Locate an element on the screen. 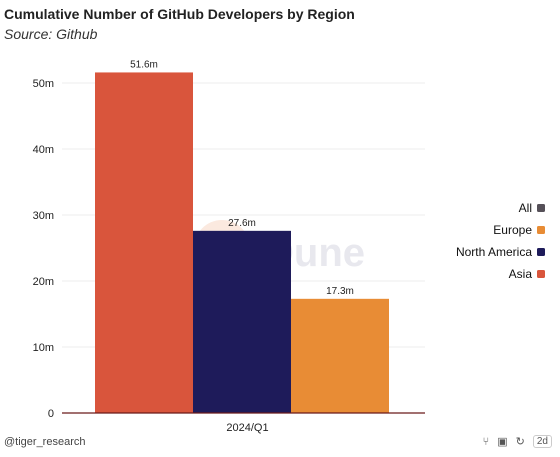 The image size is (560, 457). data-label: 27.6m is located at coordinates (242, 223).